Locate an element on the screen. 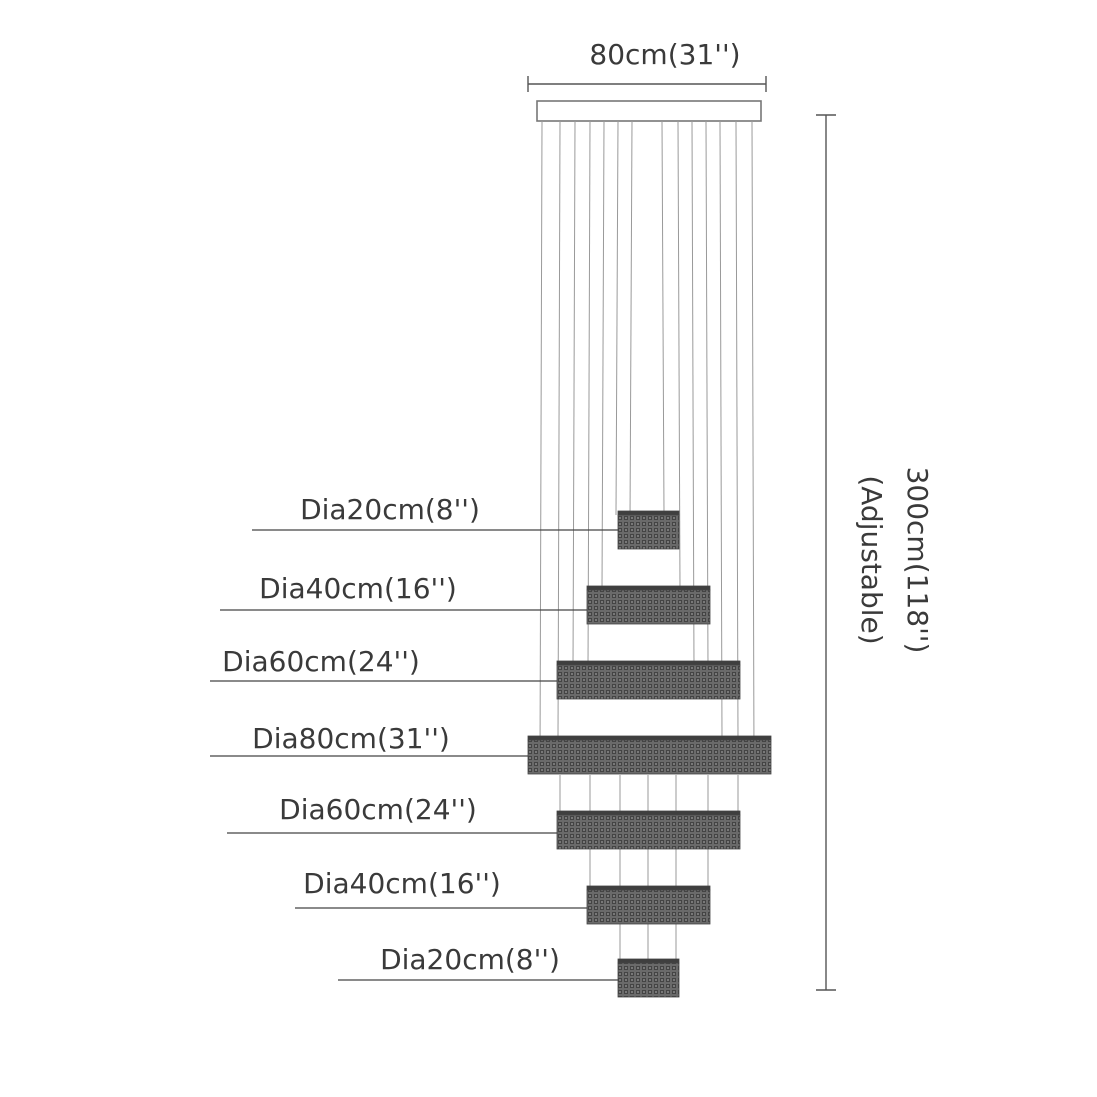  height-note: (Adjustable) is located at coordinates (871, 559).